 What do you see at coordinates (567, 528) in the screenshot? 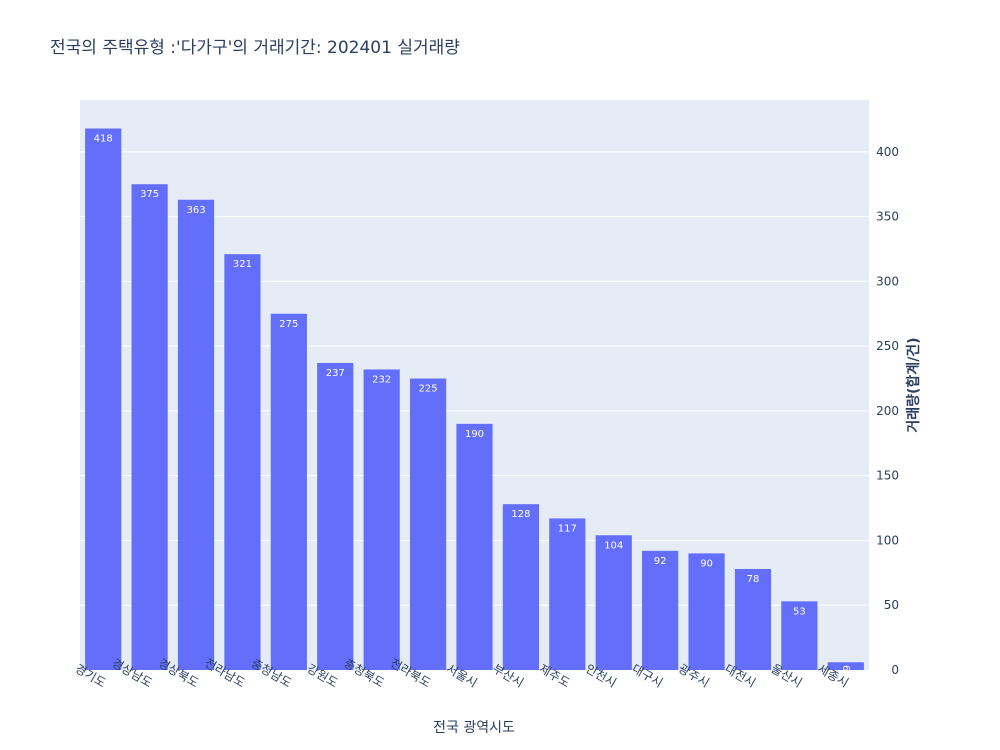
I see `bar-value-label: 117` at bounding box center [567, 528].